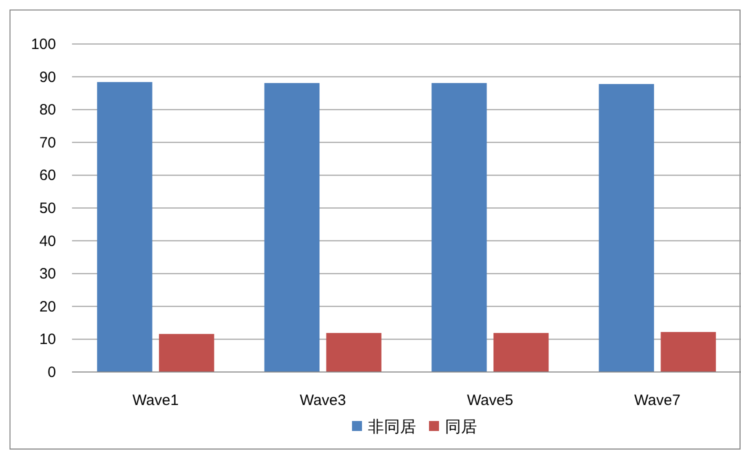  I want to click on y-tick-label: 20, so click(47, 307).